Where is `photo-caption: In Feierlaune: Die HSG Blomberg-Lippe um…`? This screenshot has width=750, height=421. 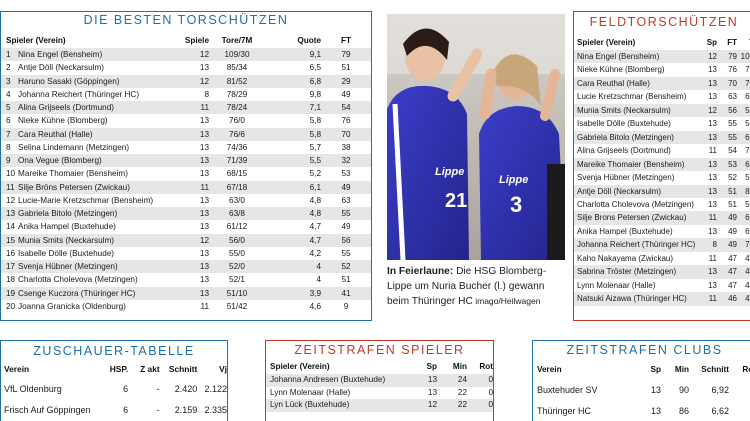
photo-caption: In Feierlaune: Die HSG Blomberg-Lippe um… is located at coordinates (477, 286).